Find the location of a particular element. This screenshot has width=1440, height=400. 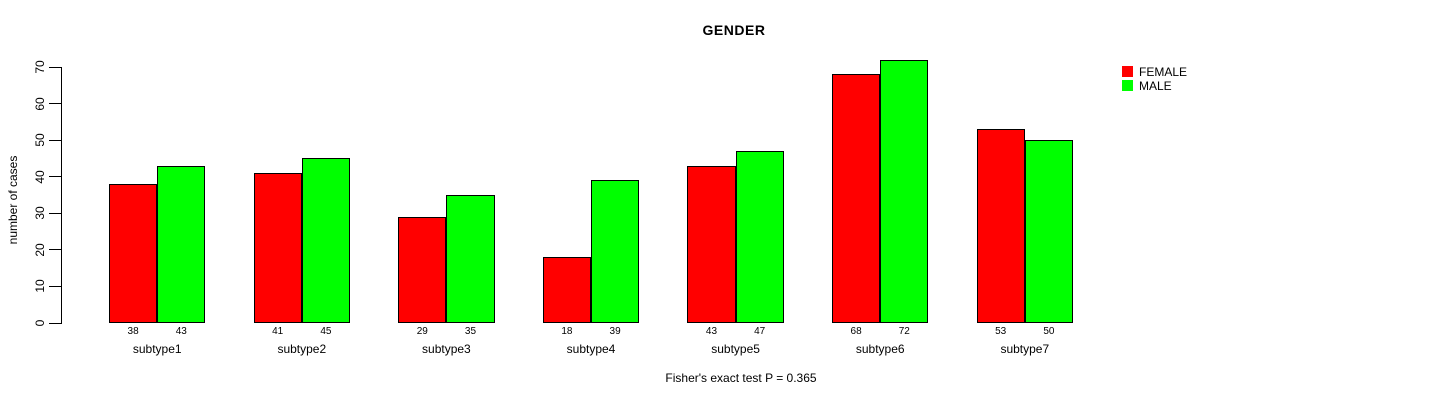

bar-male-subtype4 is located at coordinates (615, 251).